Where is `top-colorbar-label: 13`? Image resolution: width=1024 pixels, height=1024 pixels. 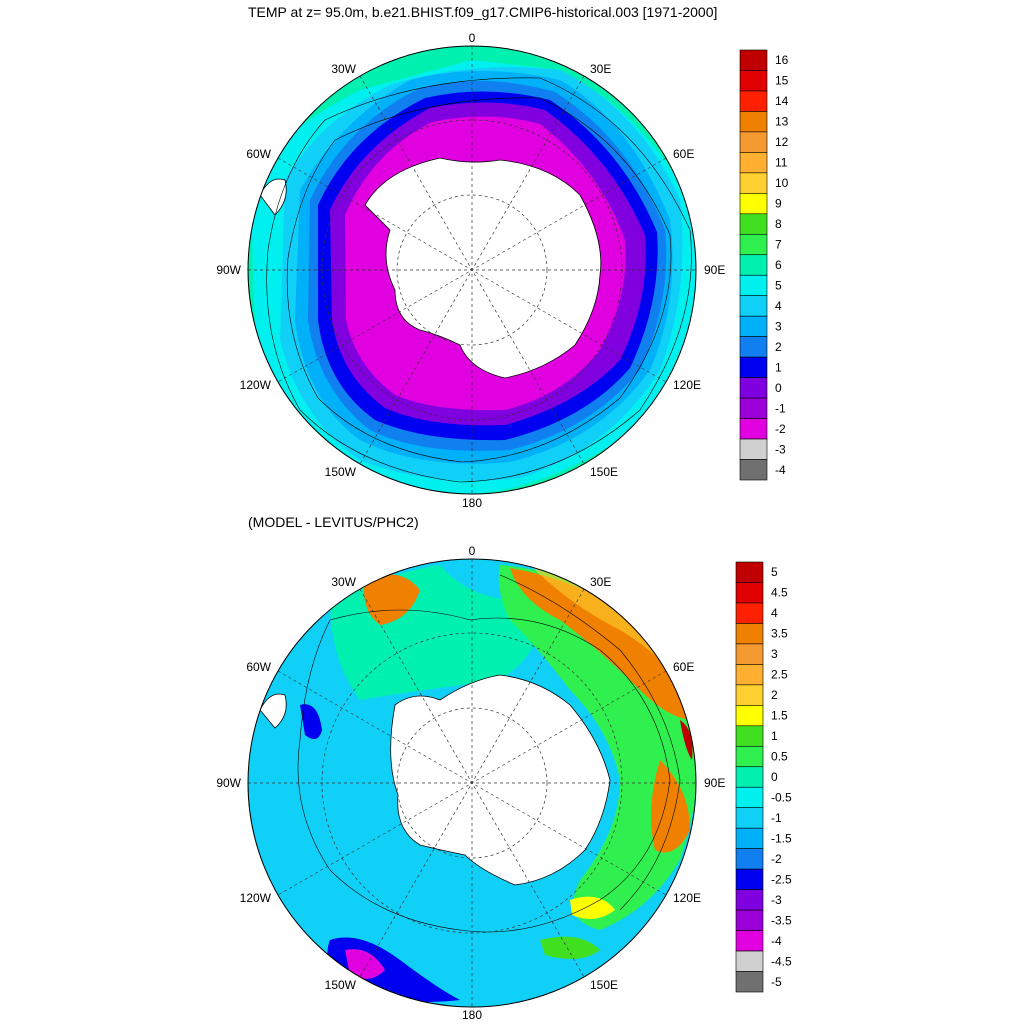 top-colorbar-label: 13 is located at coordinates (782, 122).